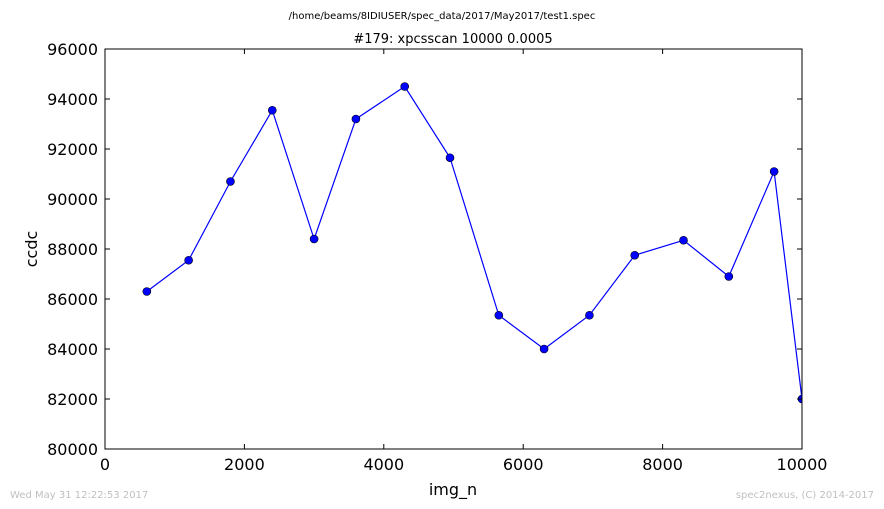  What do you see at coordinates (72, 449) in the screenshot?
I see `y-tick-label: 80000` at bounding box center [72, 449].